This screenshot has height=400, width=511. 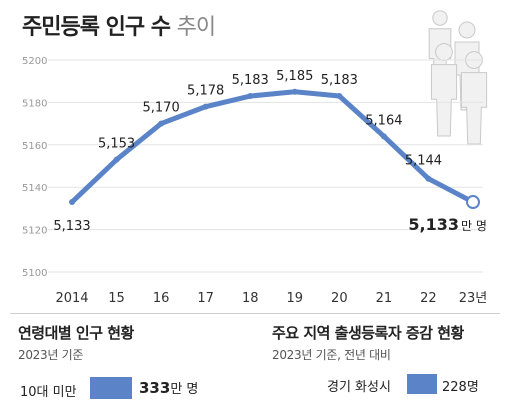 I want to click on age-row-value: 333만 명, so click(x=168, y=387).